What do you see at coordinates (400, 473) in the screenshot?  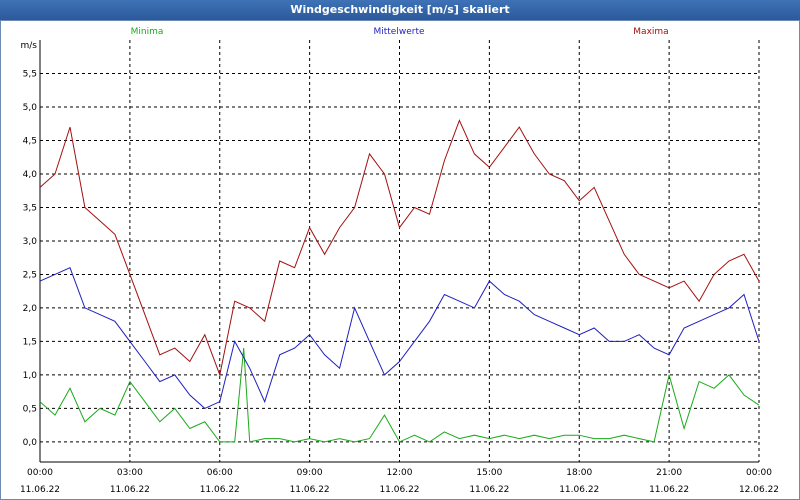 I see `x-tick-time-label: 12:00` at bounding box center [400, 473].